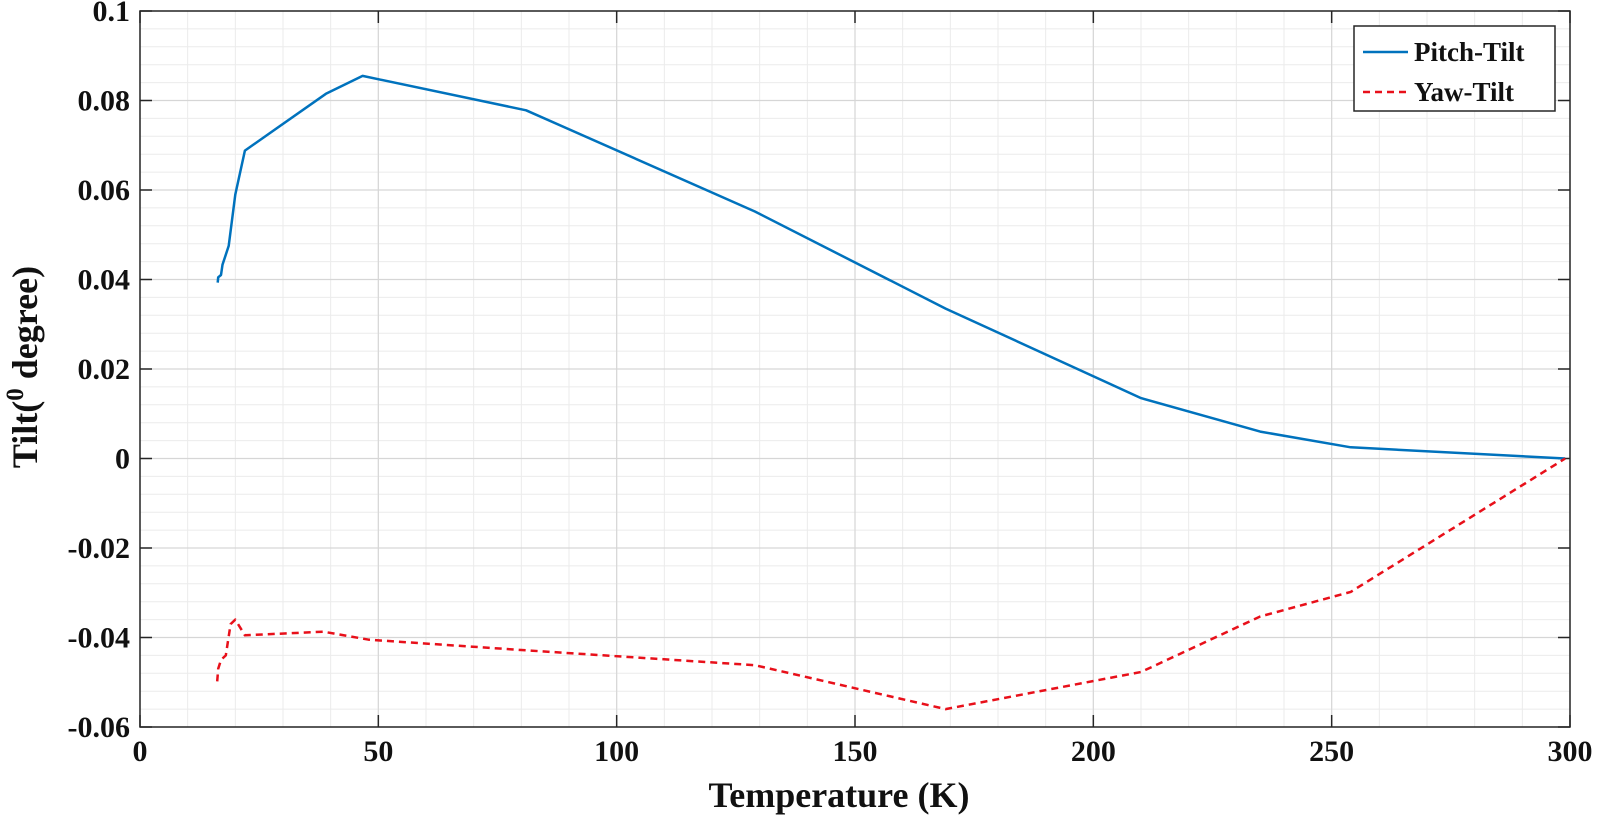 Image resolution: width=1600 pixels, height=830 pixels. What do you see at coordinates (378, 751) in the screenshot?
I see `x-tick-label: 50` at bounding box center [378, 751].